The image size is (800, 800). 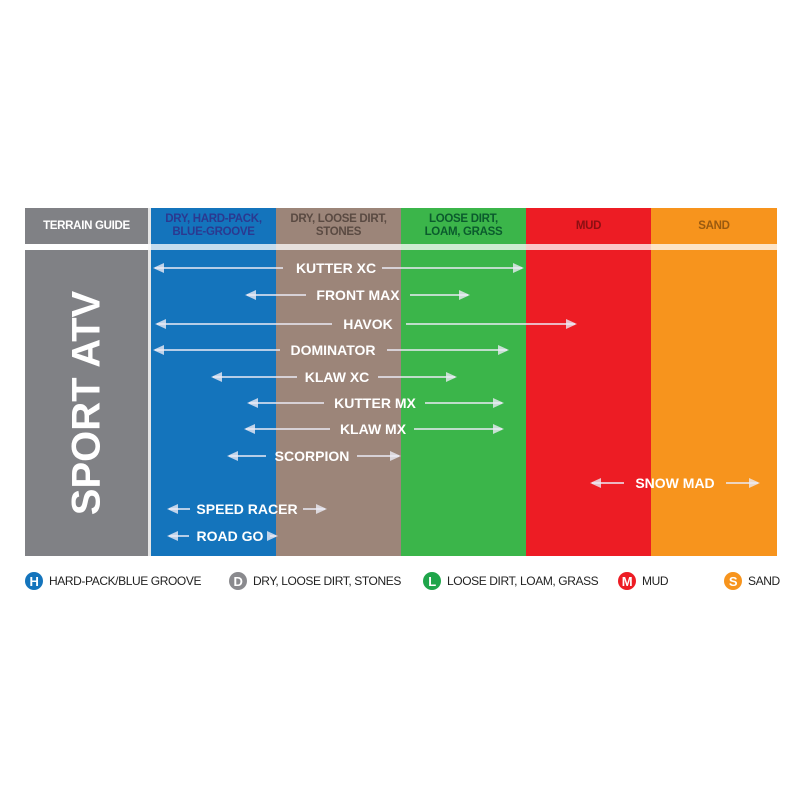 I want to click on tire-range-row: KLAW MX, so click(x=400, y=429).